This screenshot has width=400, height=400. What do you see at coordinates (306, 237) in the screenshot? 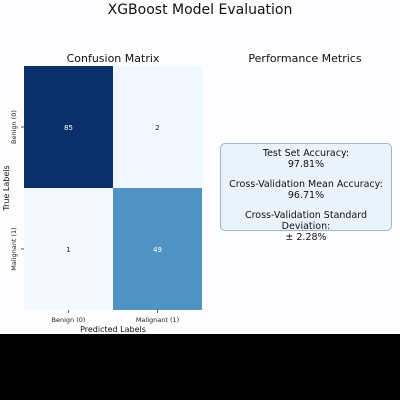
I see `metric-value: ± 2.28%` at bounding box center [306, 237].